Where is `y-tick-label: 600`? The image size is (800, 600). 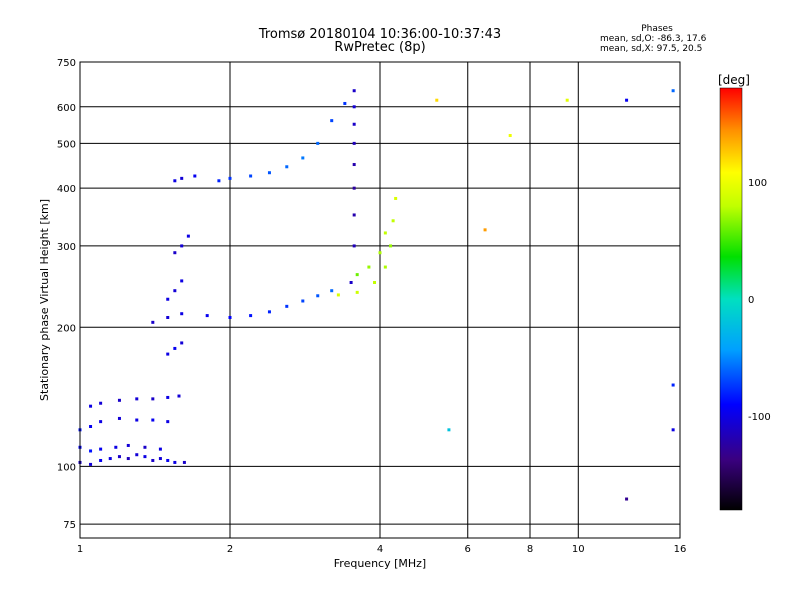 y-tick-label: 600 is located at coordinates (66, 108).